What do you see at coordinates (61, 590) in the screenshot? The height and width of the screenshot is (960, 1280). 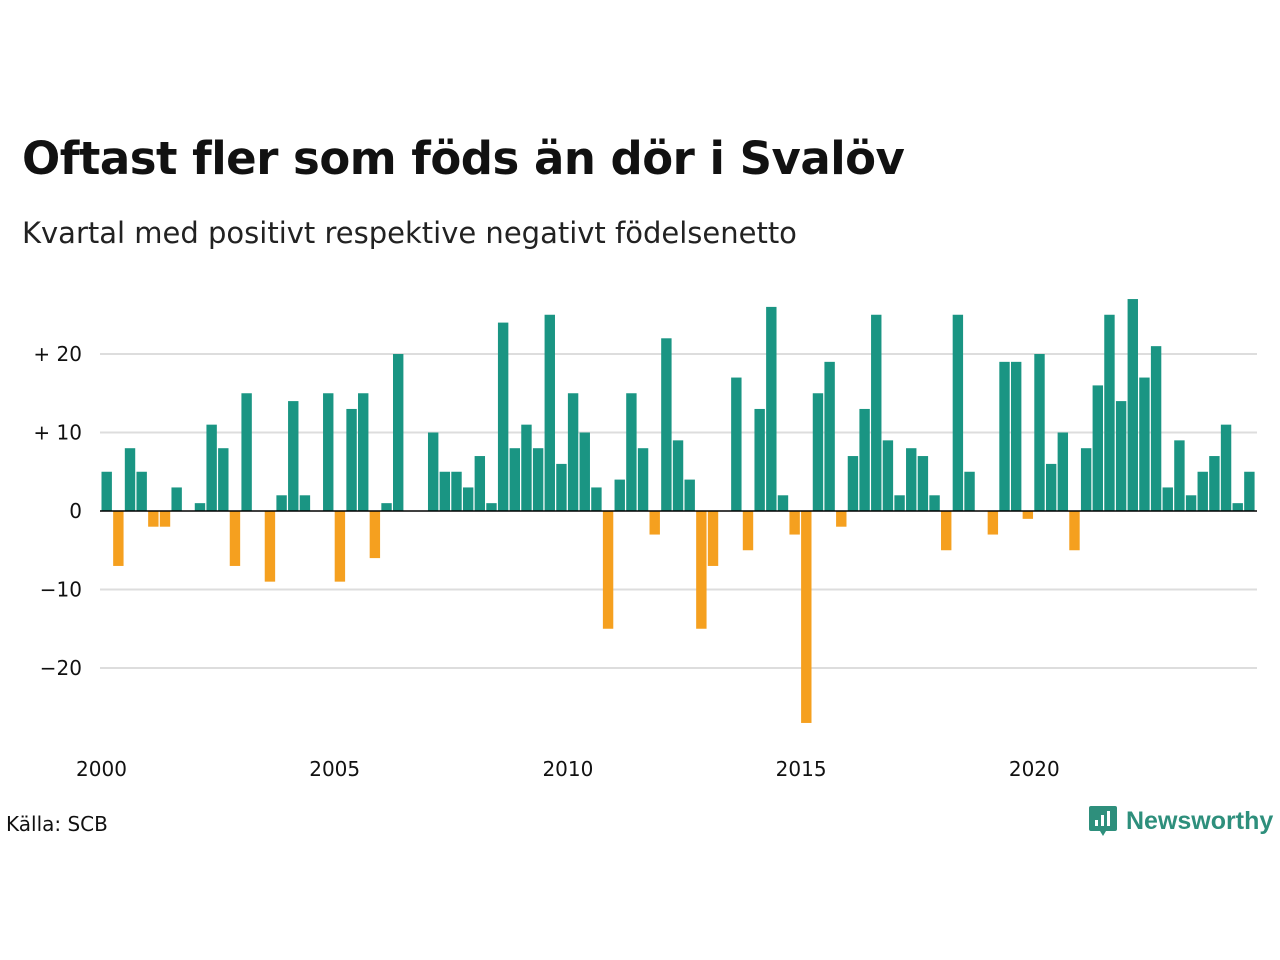 I see `y-tick-label: −10` at bounding box center [61, 590].